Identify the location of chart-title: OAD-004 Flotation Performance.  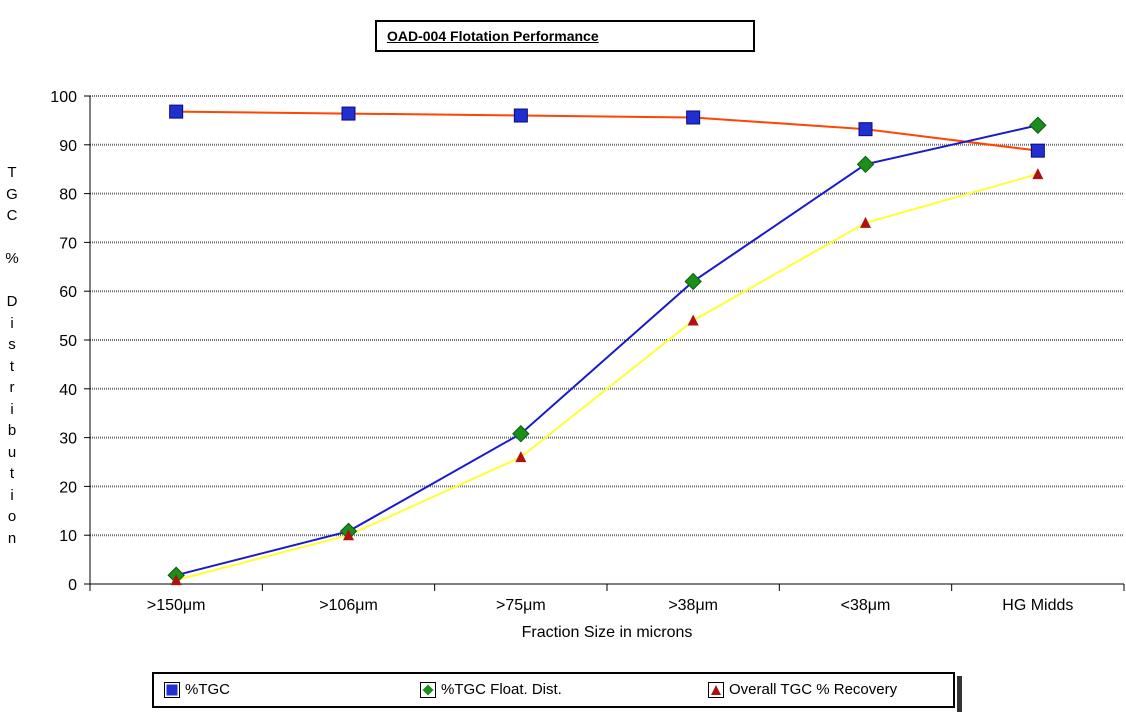
(493, 36).